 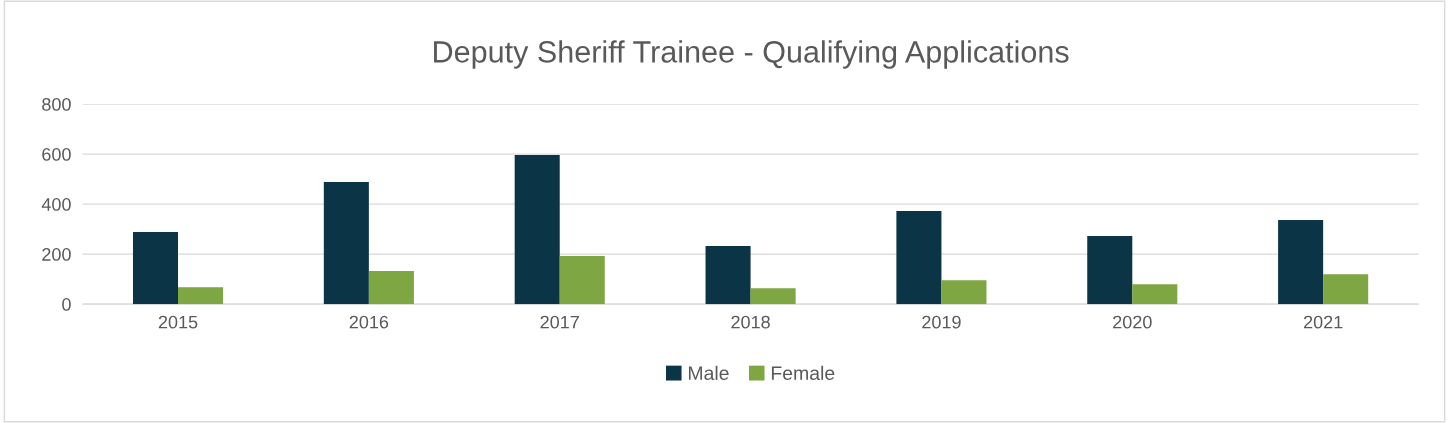 What do you see at coordinates (56, 204) in the screenshot?
I see `y-tick-label: 400` at bounding box center [56, 204].